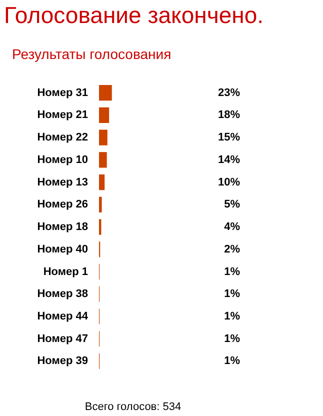  Describe the element at coordinates (62, 294) in the screenshot. I see `y-tick-label: Номер 38` at that location.